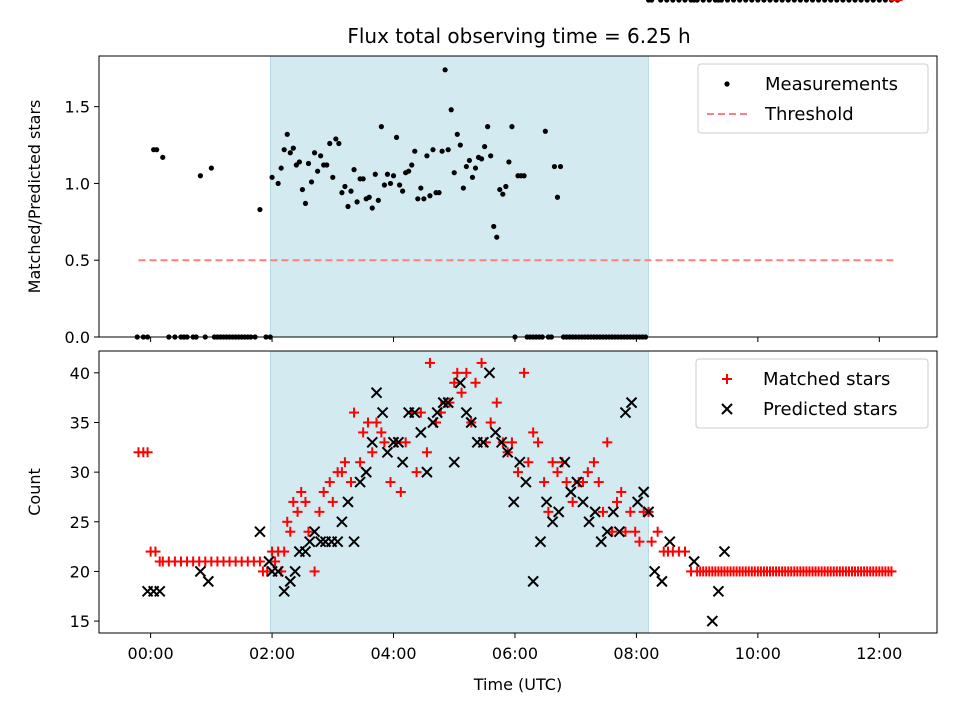 This screenshot has width=960, height=720. Describe the element at coordinates (517, 684) in the screenshot. I see `x-axis-label: Time (UTC)` at that location.